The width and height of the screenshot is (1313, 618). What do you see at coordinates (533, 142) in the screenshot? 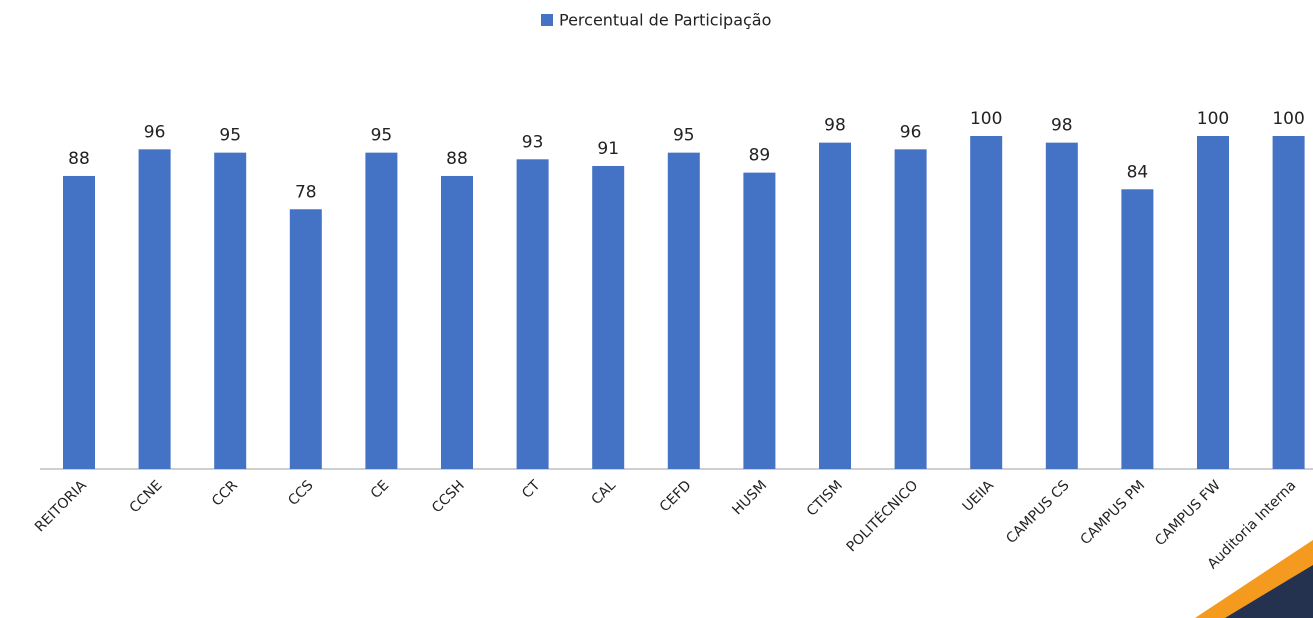
I see `value-label: 93` at bounding box center [533, 142].